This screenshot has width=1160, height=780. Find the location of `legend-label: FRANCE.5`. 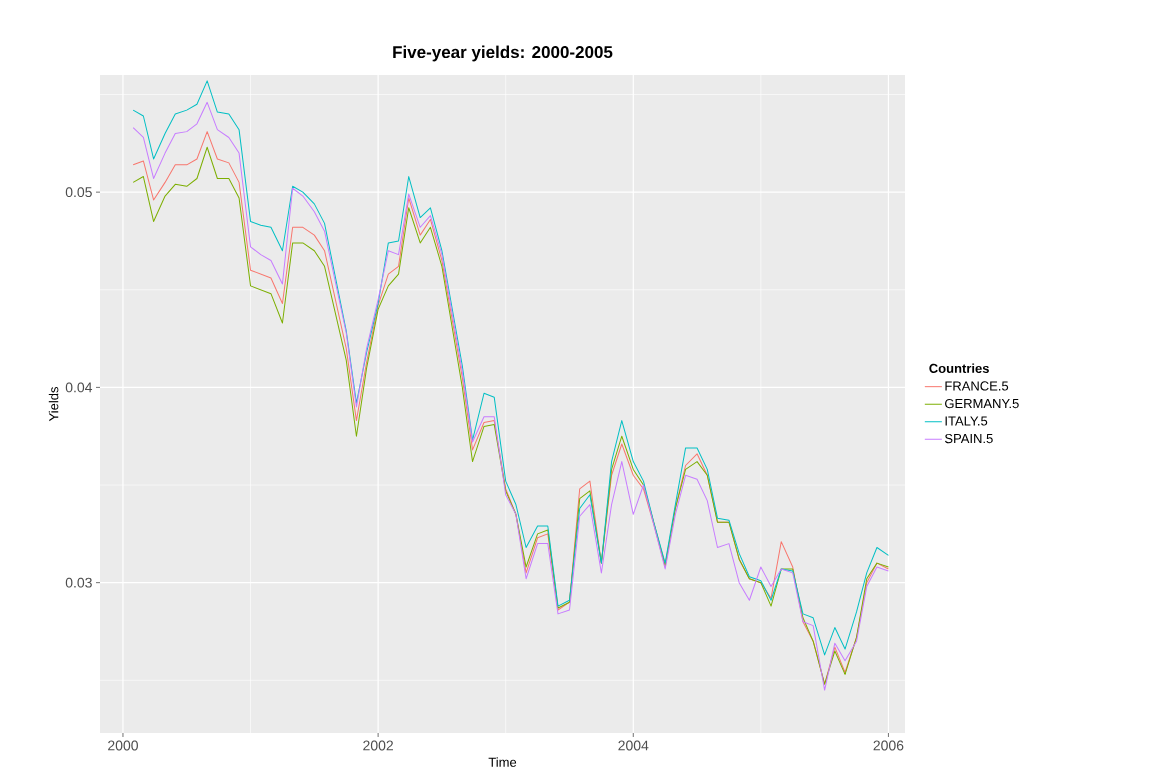

legend-label: FRANCE.5 is located at coordinates (977, 386).